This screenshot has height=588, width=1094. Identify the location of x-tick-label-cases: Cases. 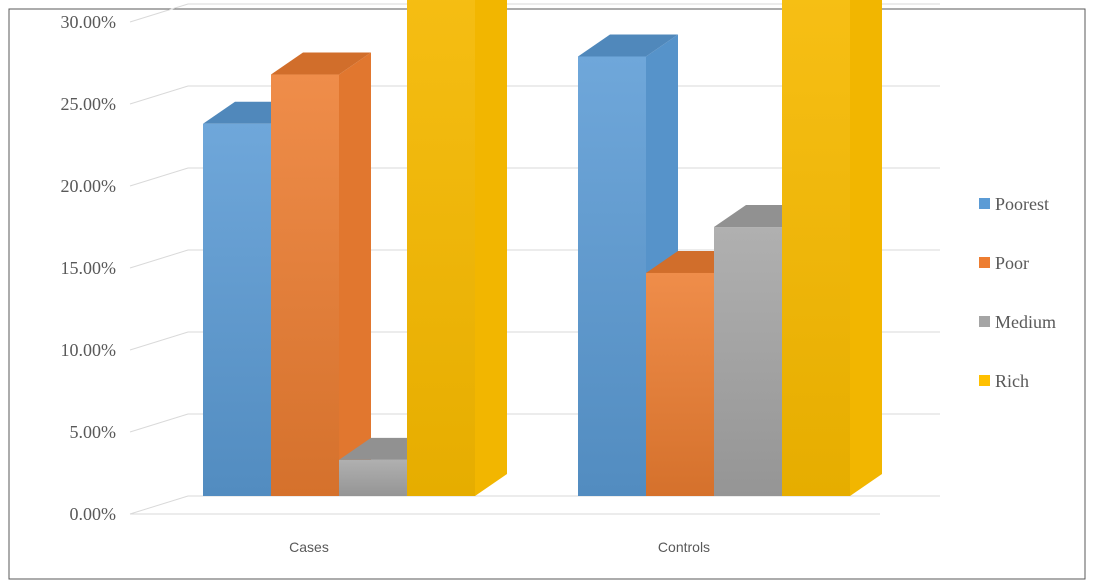
(309, 547).